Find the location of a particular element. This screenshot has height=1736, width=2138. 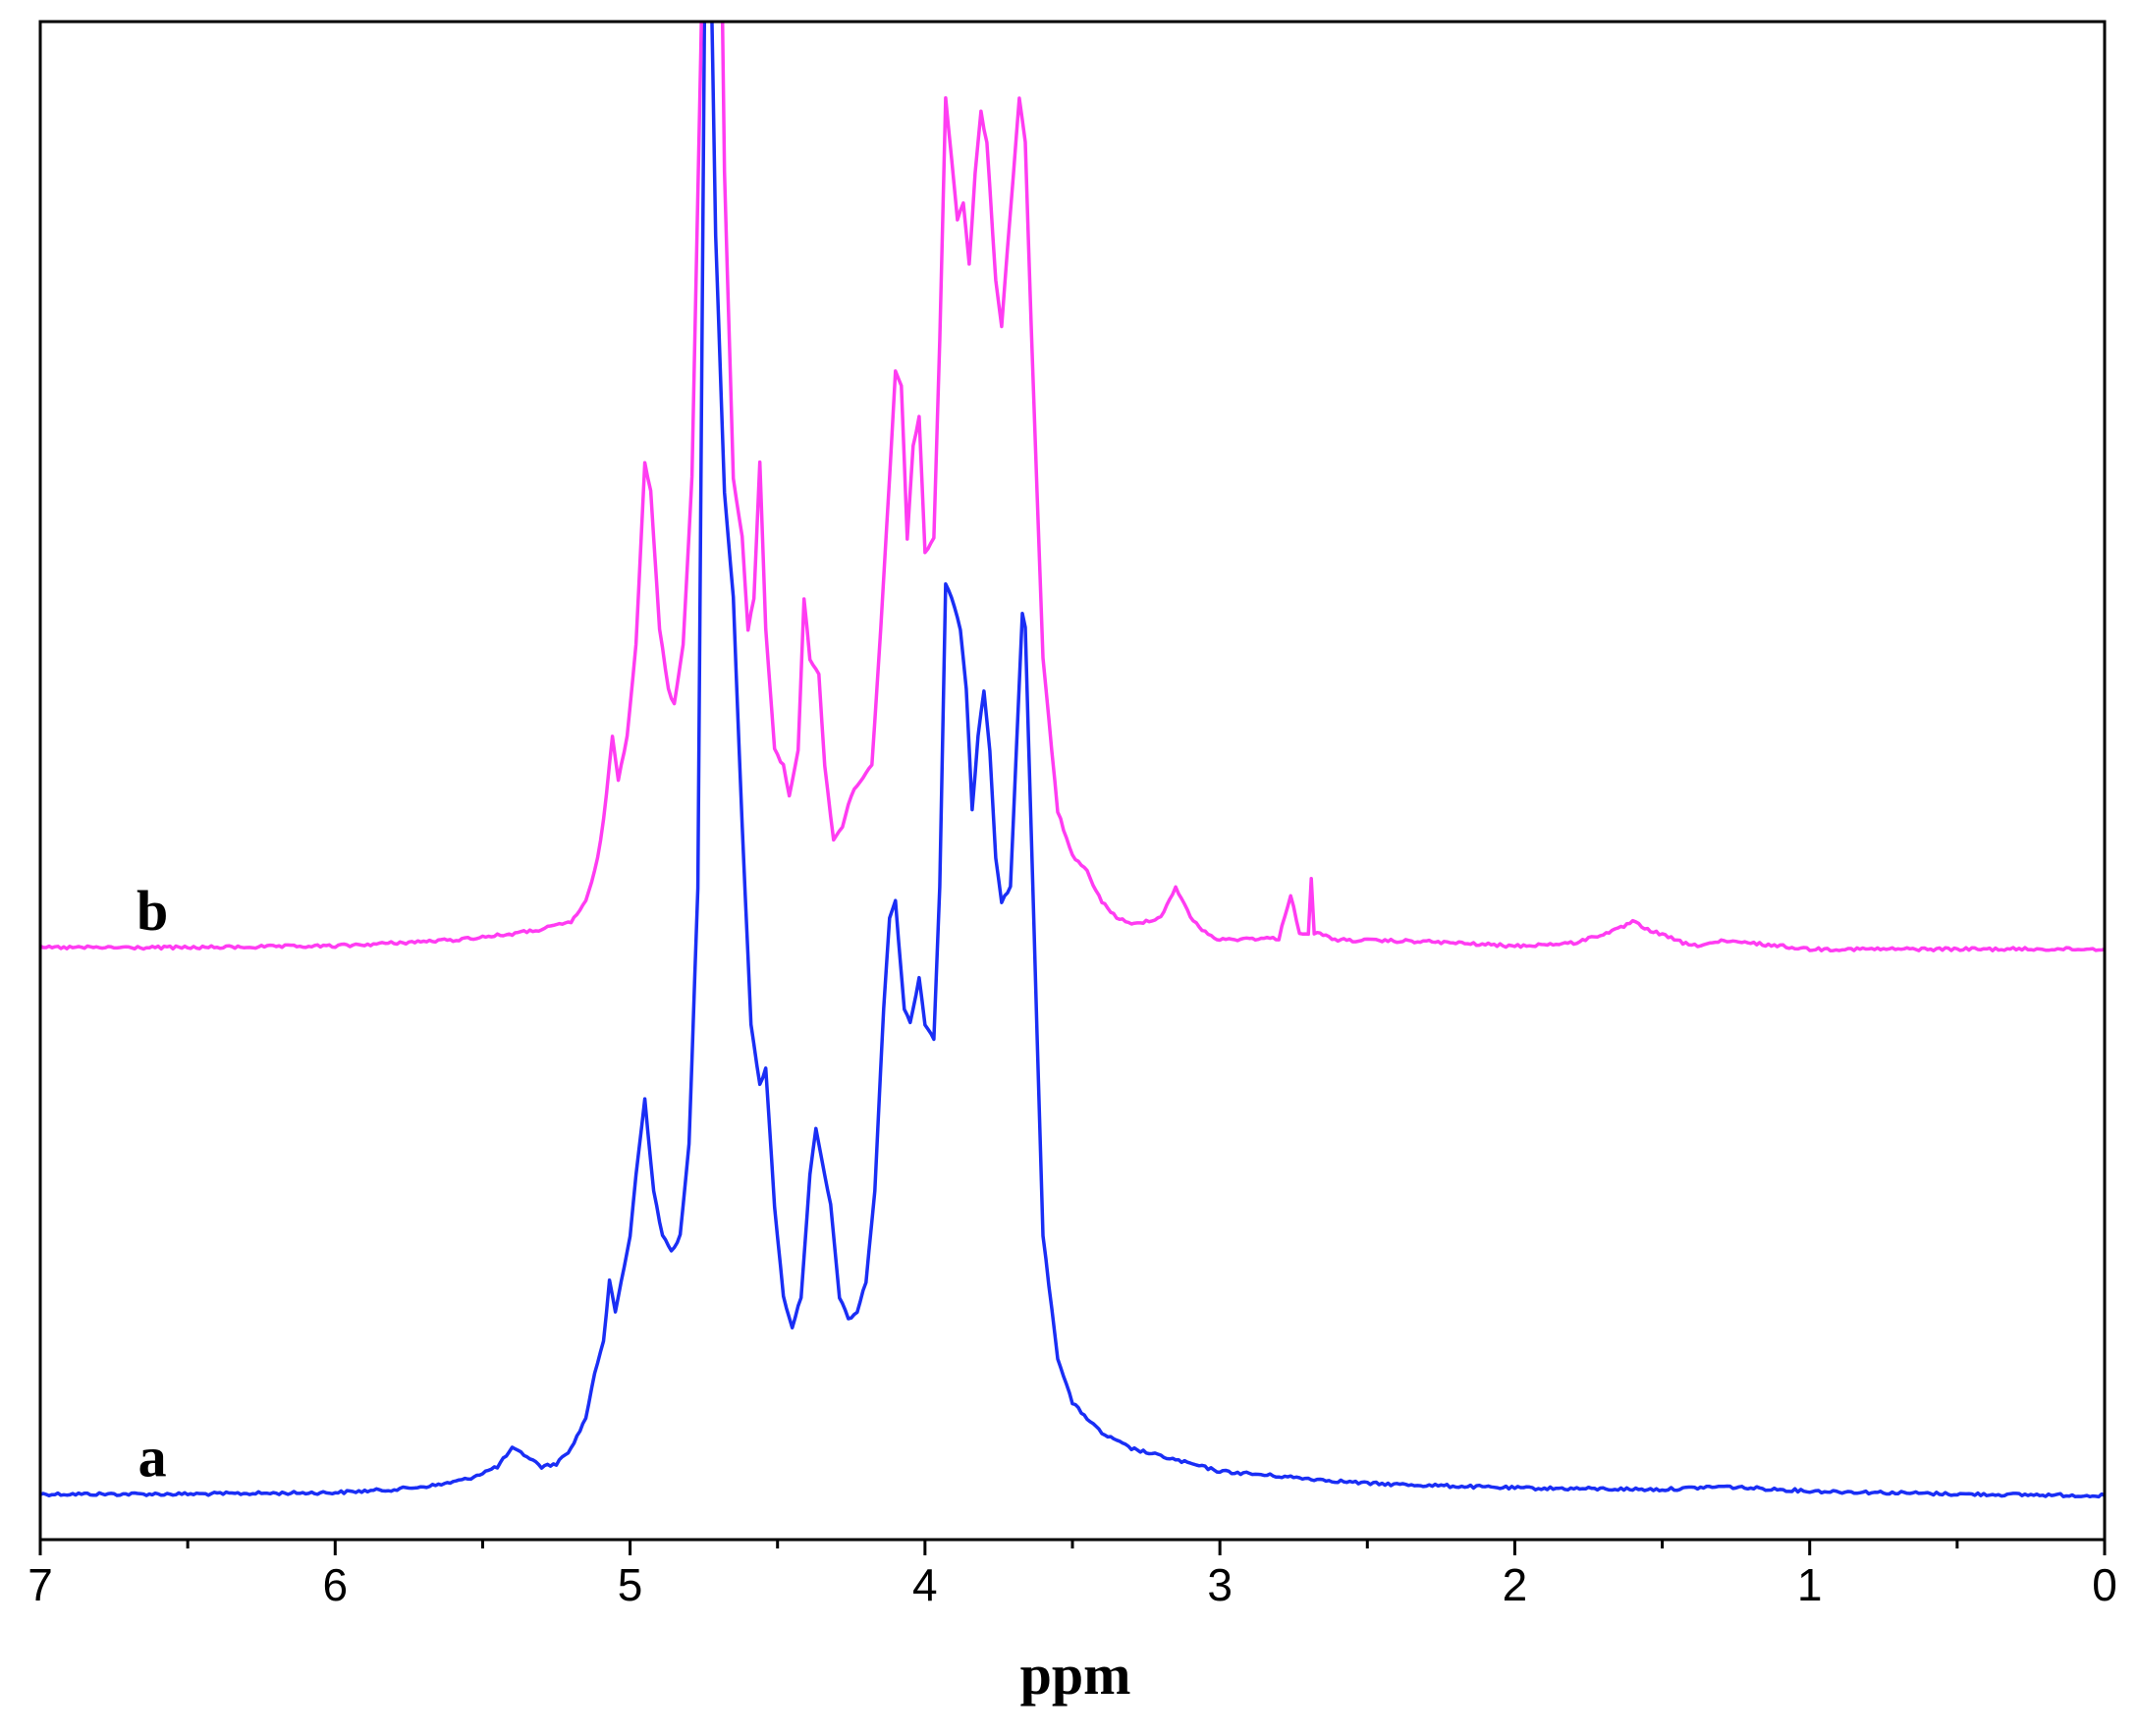

x-tick-label: 0 is located at coordinates (2104, 1584).